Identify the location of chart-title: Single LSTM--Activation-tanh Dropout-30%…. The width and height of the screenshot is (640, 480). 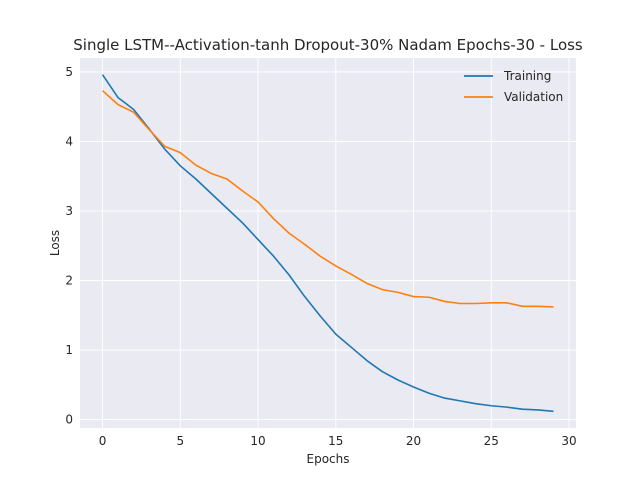
(328, 45).